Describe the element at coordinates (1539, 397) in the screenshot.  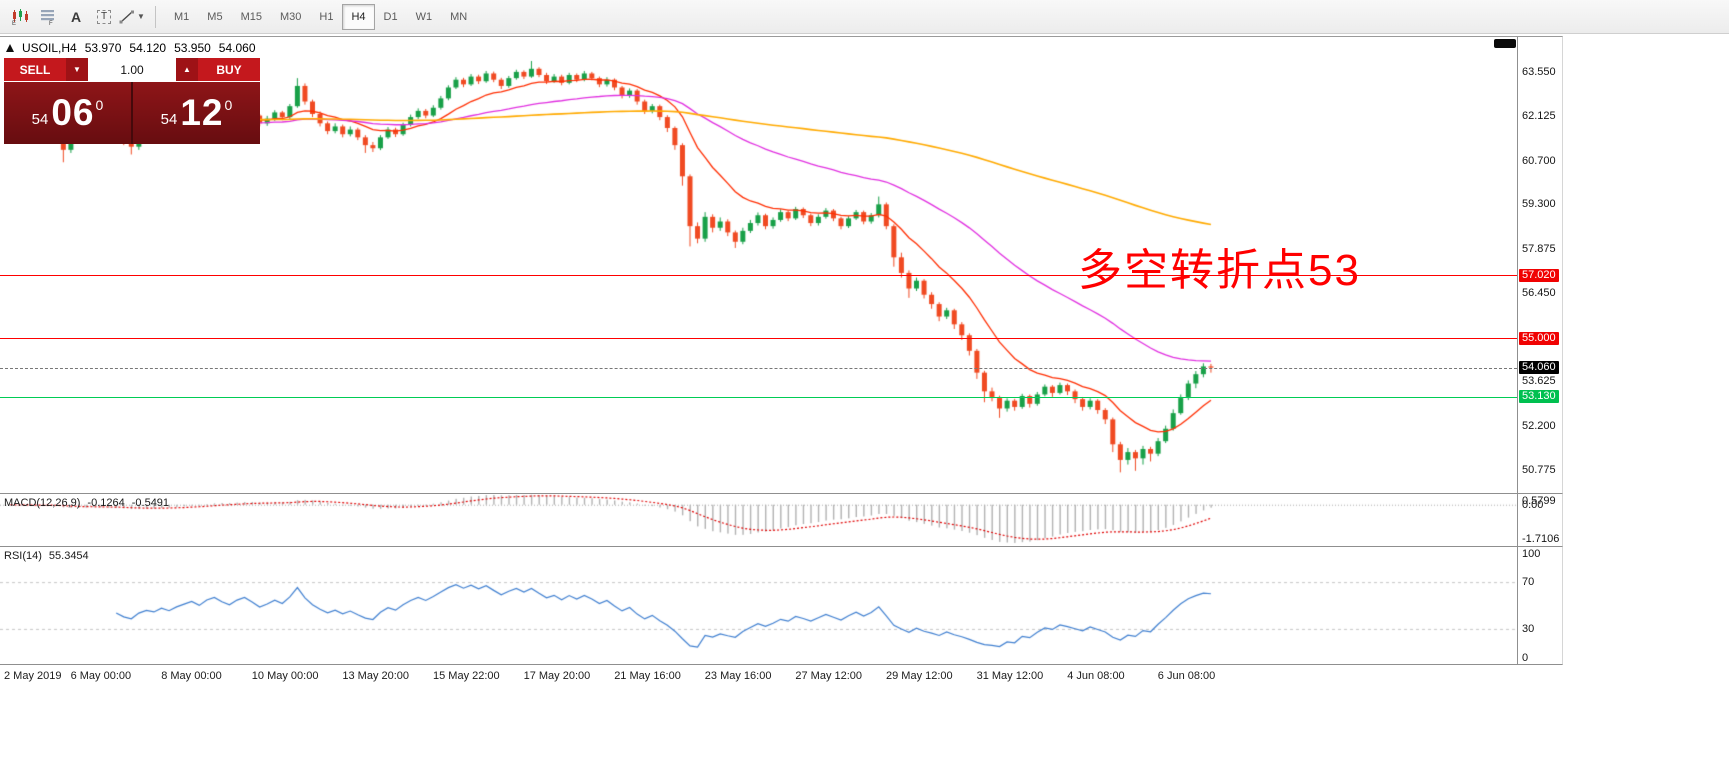
I see `price-badge-53.130: 53.130` at that location.